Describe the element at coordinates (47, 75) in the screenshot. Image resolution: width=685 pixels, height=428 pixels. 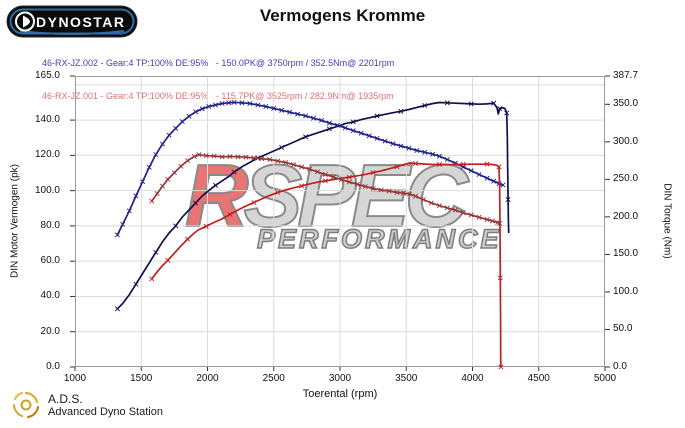
I see `y-left-tick-label: 165.0` at that location.